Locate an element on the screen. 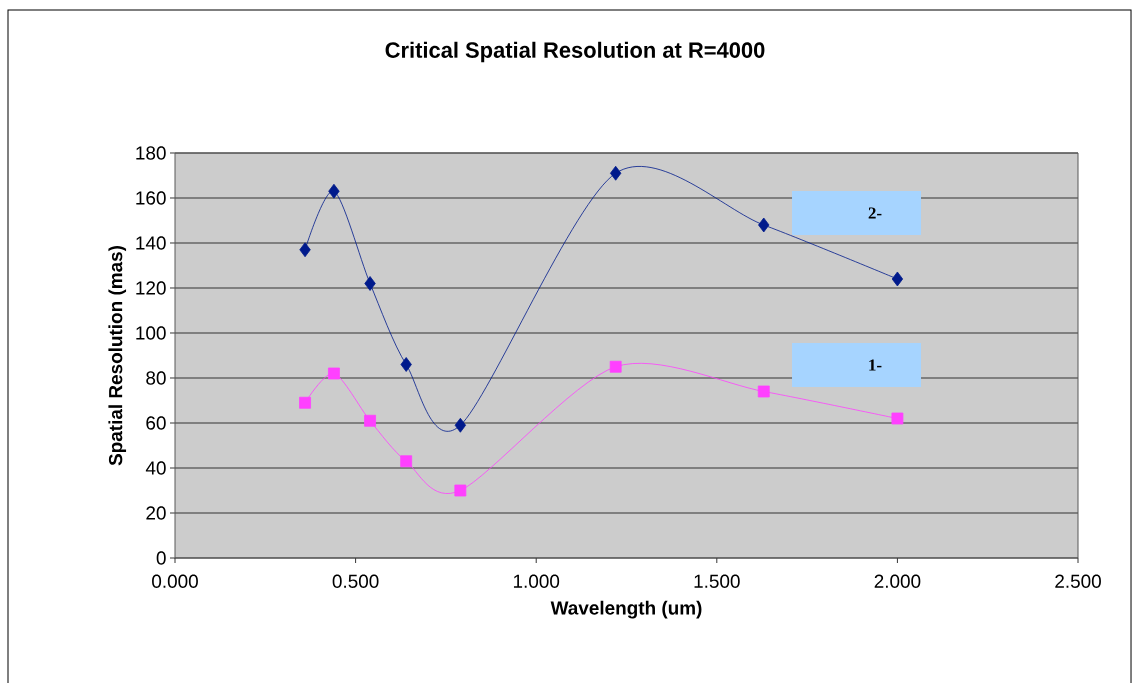 This screenshot has height=683, width=1139. y-tick-label: 20 is located at coordinates (156, 513).